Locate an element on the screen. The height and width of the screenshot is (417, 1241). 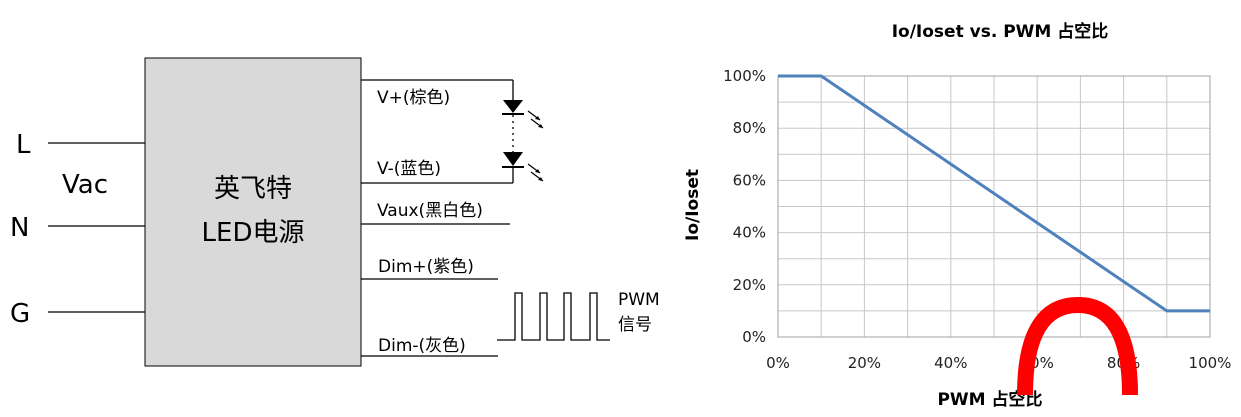
label-dim-minus: Dim-(灰色) is located at coordinates (422, 346).